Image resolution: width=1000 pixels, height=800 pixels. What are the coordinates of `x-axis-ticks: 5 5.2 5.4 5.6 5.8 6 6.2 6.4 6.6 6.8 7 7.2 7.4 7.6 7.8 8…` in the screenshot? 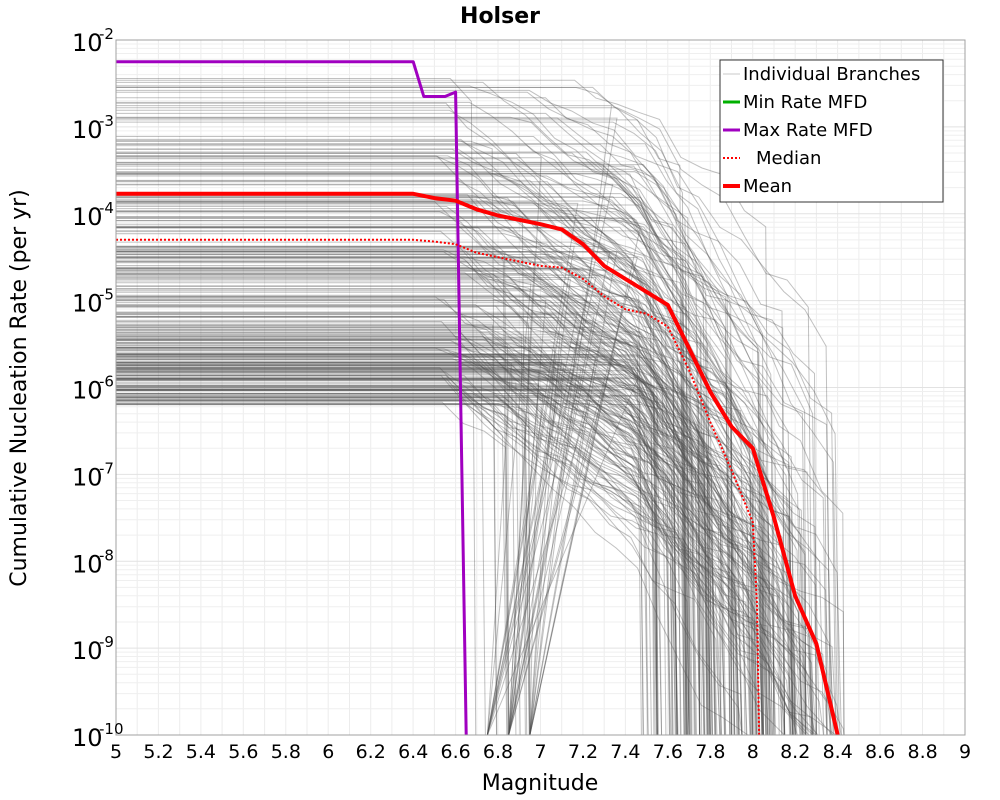 It's located at (540, 752).